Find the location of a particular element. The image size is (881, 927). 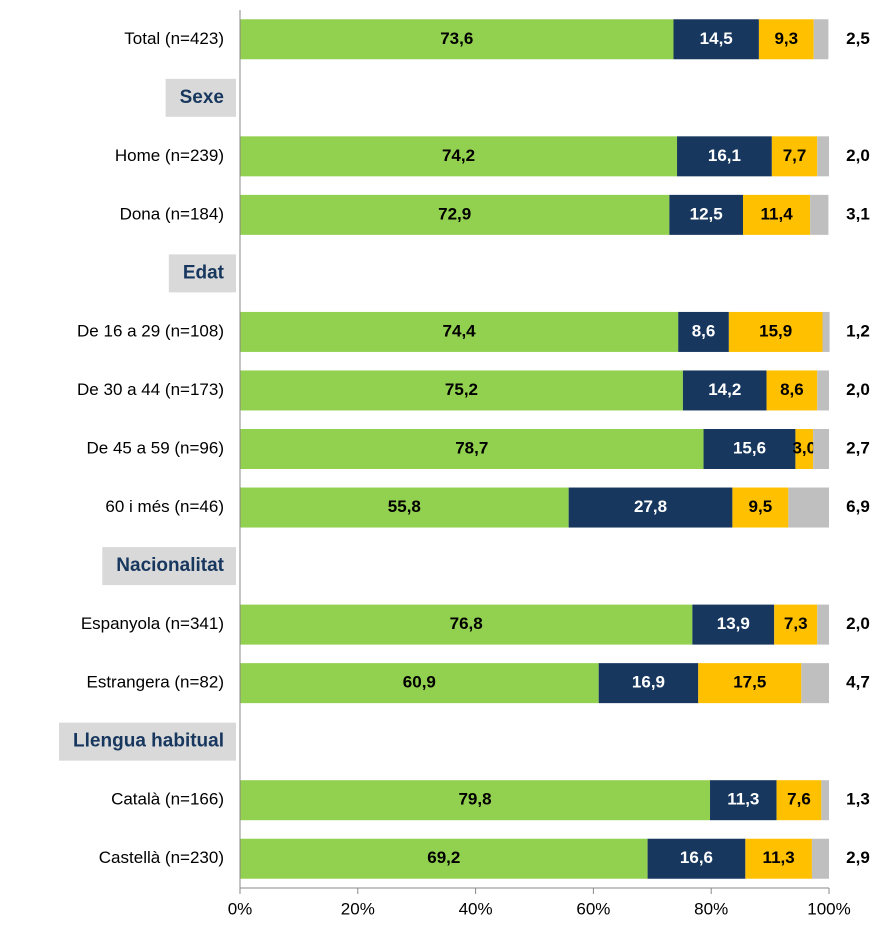

data-label: 9,5 is located at coordinates (761, 506).